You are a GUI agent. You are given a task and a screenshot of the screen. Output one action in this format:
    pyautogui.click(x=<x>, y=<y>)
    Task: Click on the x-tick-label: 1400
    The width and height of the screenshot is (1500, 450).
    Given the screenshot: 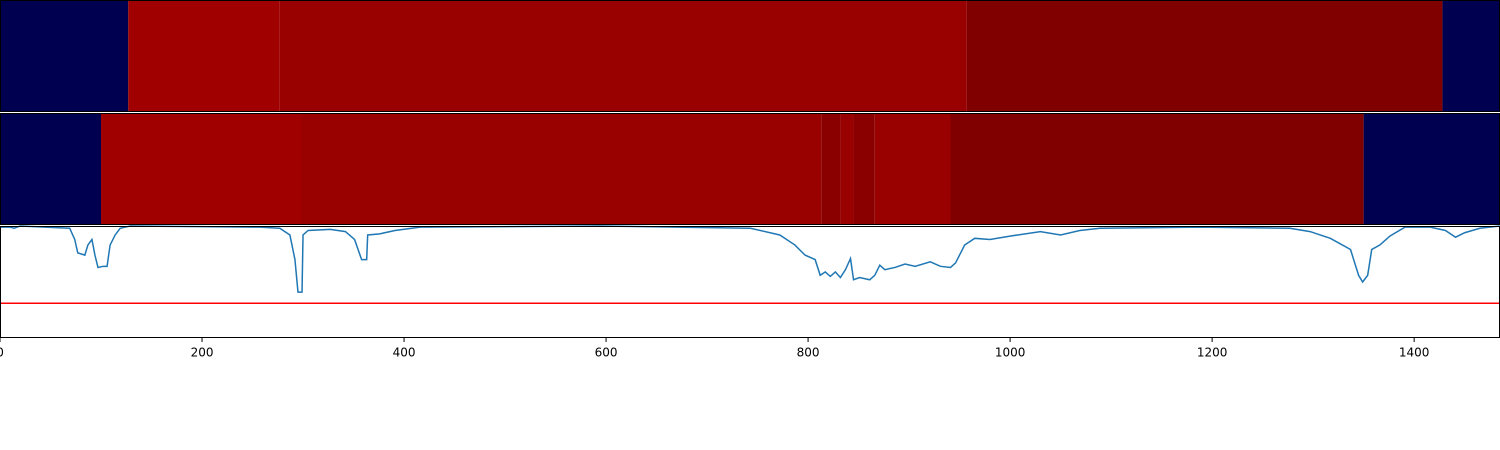 What is the action you would take?
    pyautogui.click(x=1414, y=353)
    